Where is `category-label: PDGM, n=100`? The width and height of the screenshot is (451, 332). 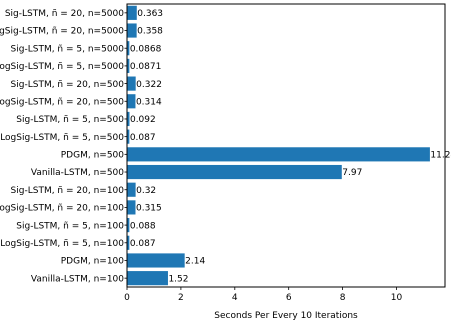 category-label: PDGM, n=100 is located at coordinates (93, 262).